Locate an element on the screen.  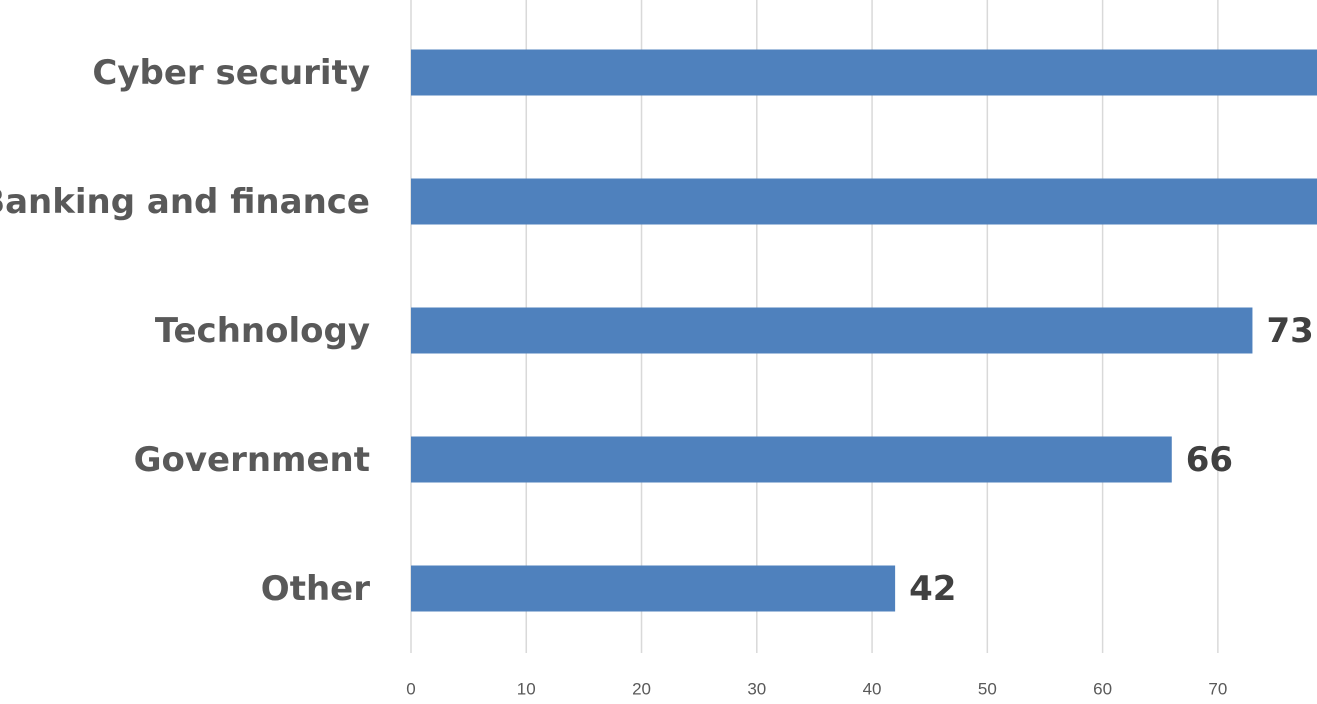
y-tick-label: Technology is located at coordinates (262, 331).